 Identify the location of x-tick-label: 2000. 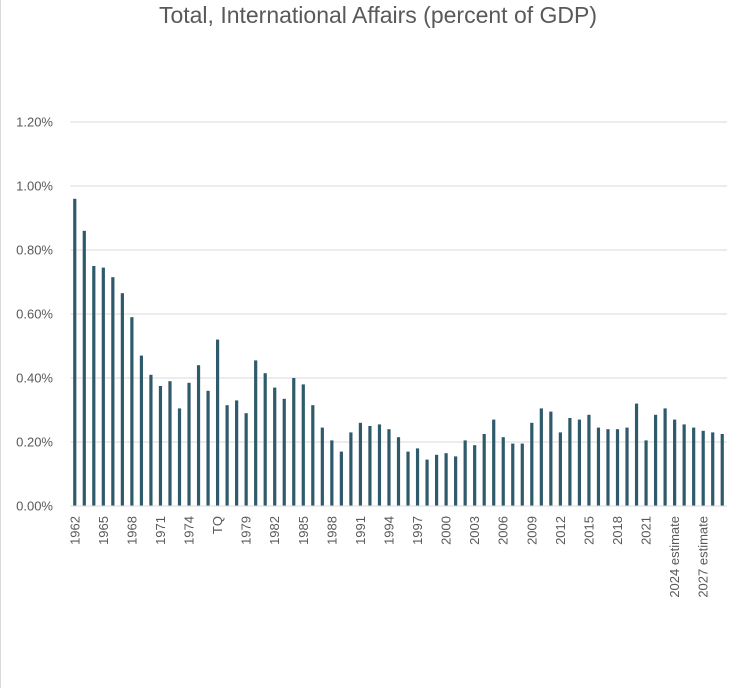
(446, 530).